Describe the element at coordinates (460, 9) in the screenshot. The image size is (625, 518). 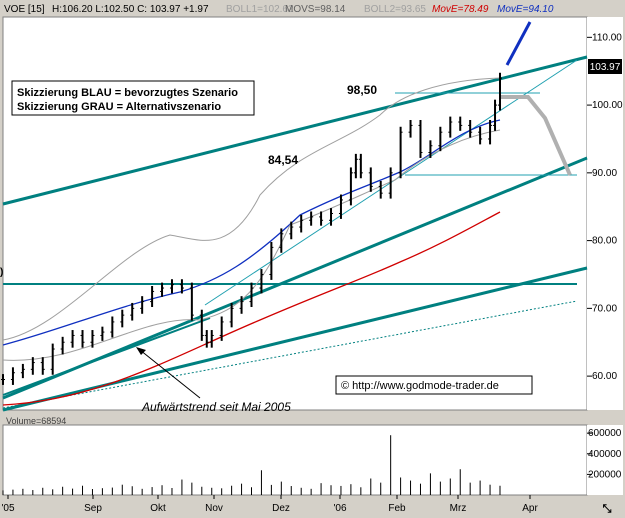
I see `move-red-readout: MovE=78.49` at that location.